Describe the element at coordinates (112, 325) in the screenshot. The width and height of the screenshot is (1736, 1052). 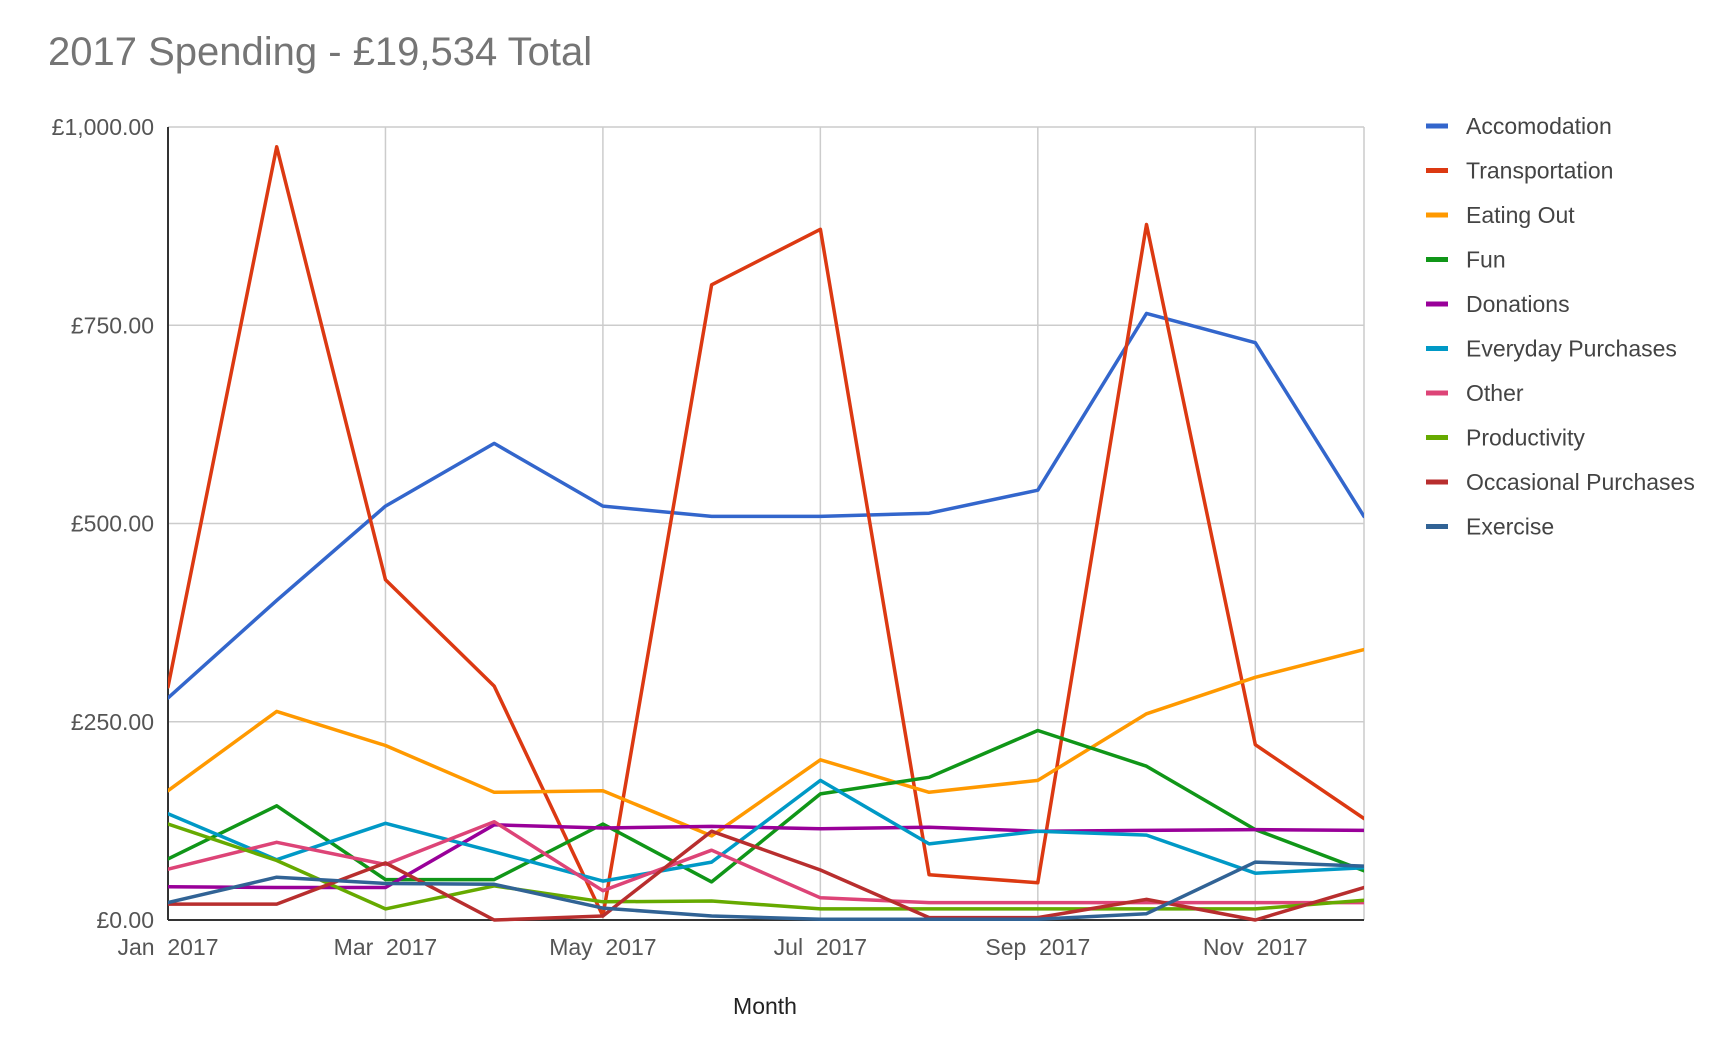
I see `y-tick-label: £750.00` at that location.